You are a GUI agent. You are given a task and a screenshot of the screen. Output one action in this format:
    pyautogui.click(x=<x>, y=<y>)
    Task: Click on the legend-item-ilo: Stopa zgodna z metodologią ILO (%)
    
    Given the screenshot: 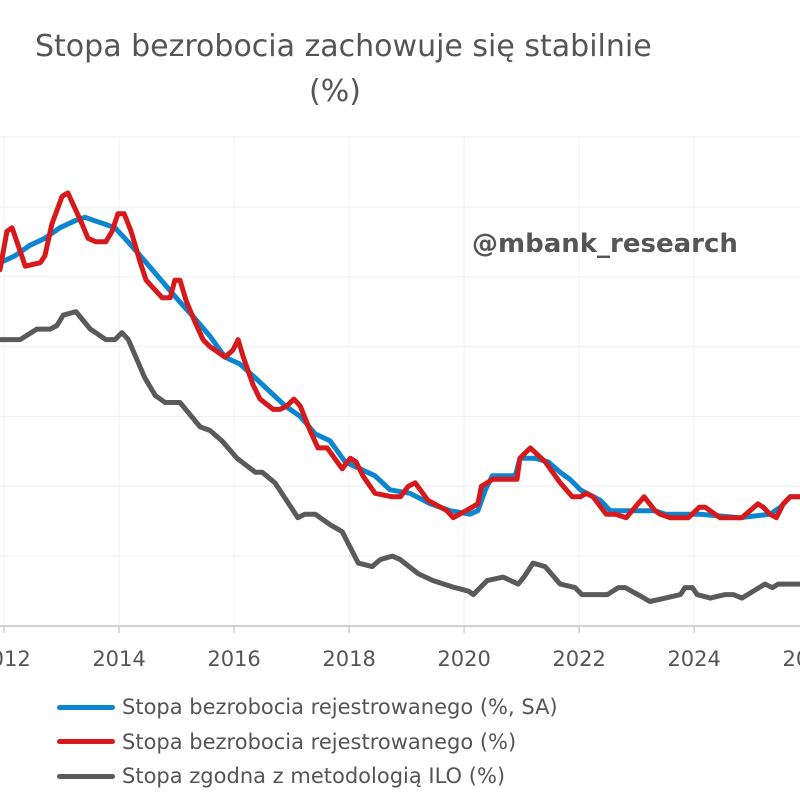 What is the action you would take?
    pyautogui.click(x=307, y=776)
    